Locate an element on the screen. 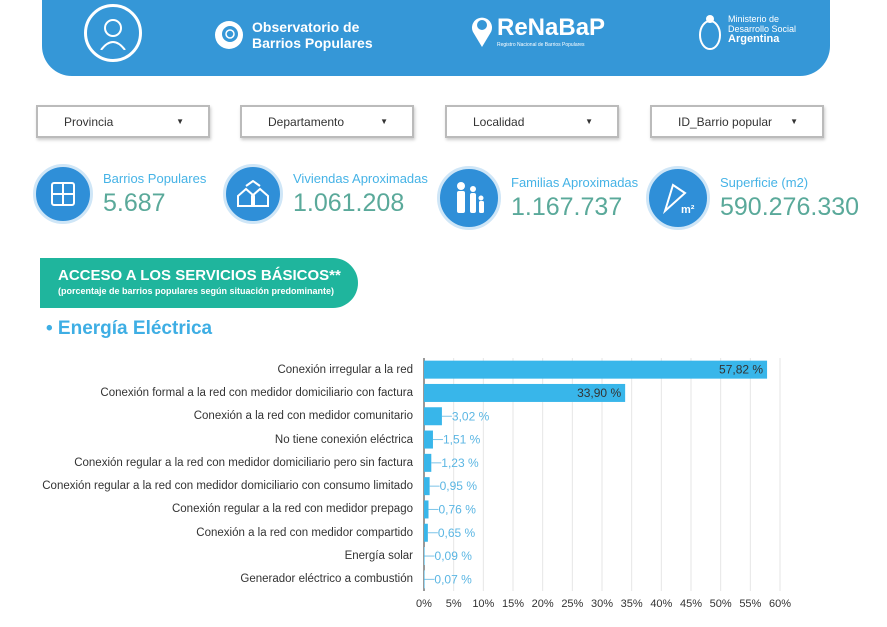  category-label: Energía solar is located at coordinates (378, 556).